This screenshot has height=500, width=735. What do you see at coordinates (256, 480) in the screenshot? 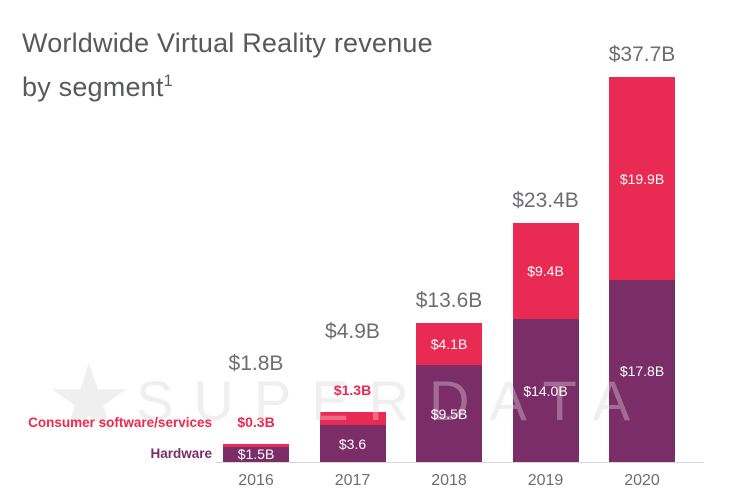
I see `x-axis-label-2016: 2016` at bounding box center [256, 480].